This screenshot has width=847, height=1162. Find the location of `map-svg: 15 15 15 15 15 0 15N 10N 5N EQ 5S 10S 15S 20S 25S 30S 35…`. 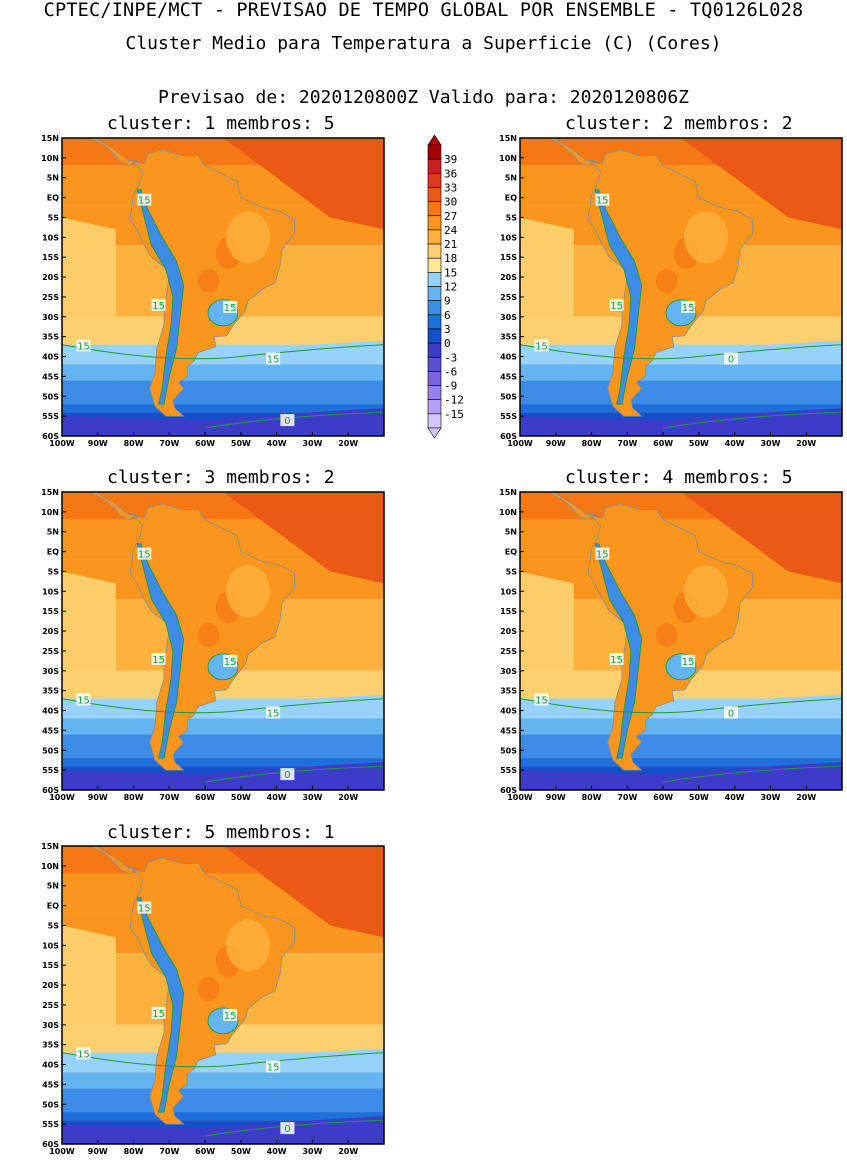

map-svg: 15 15 15 15 15 0 15N 10N 5N EQ 5S 10S 15S 20S 25S 30S 35… is located at coordinates (213, 999).